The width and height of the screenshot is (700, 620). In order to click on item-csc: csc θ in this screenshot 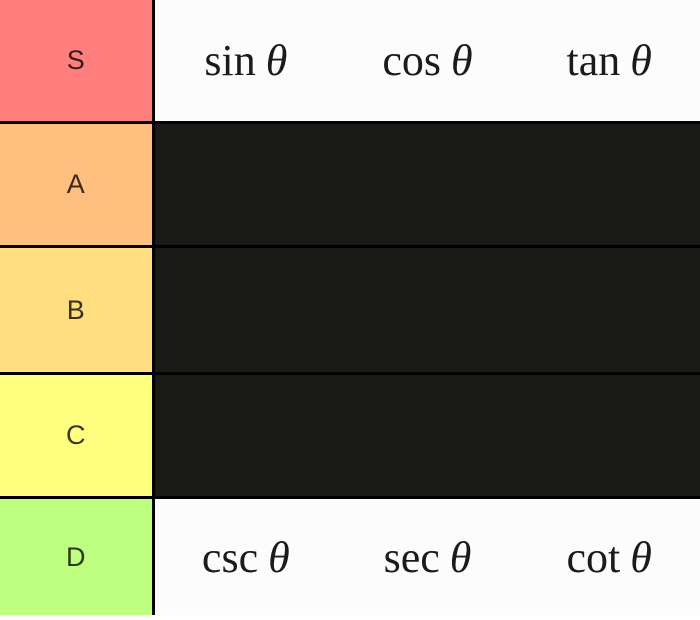, I will do `click(246, 557)`.